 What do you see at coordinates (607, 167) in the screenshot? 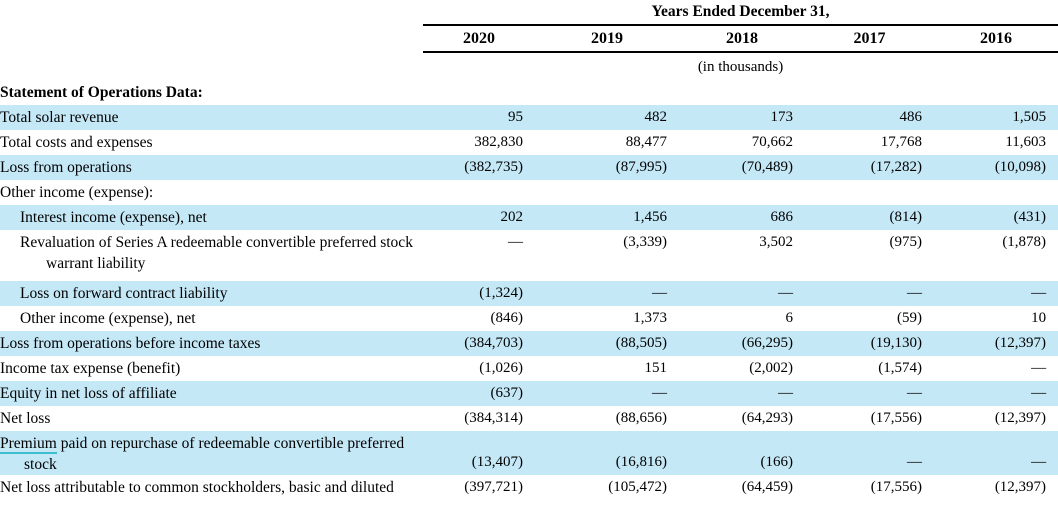
I see `value-cell: (87,995)` at bounding box center [607, 167].